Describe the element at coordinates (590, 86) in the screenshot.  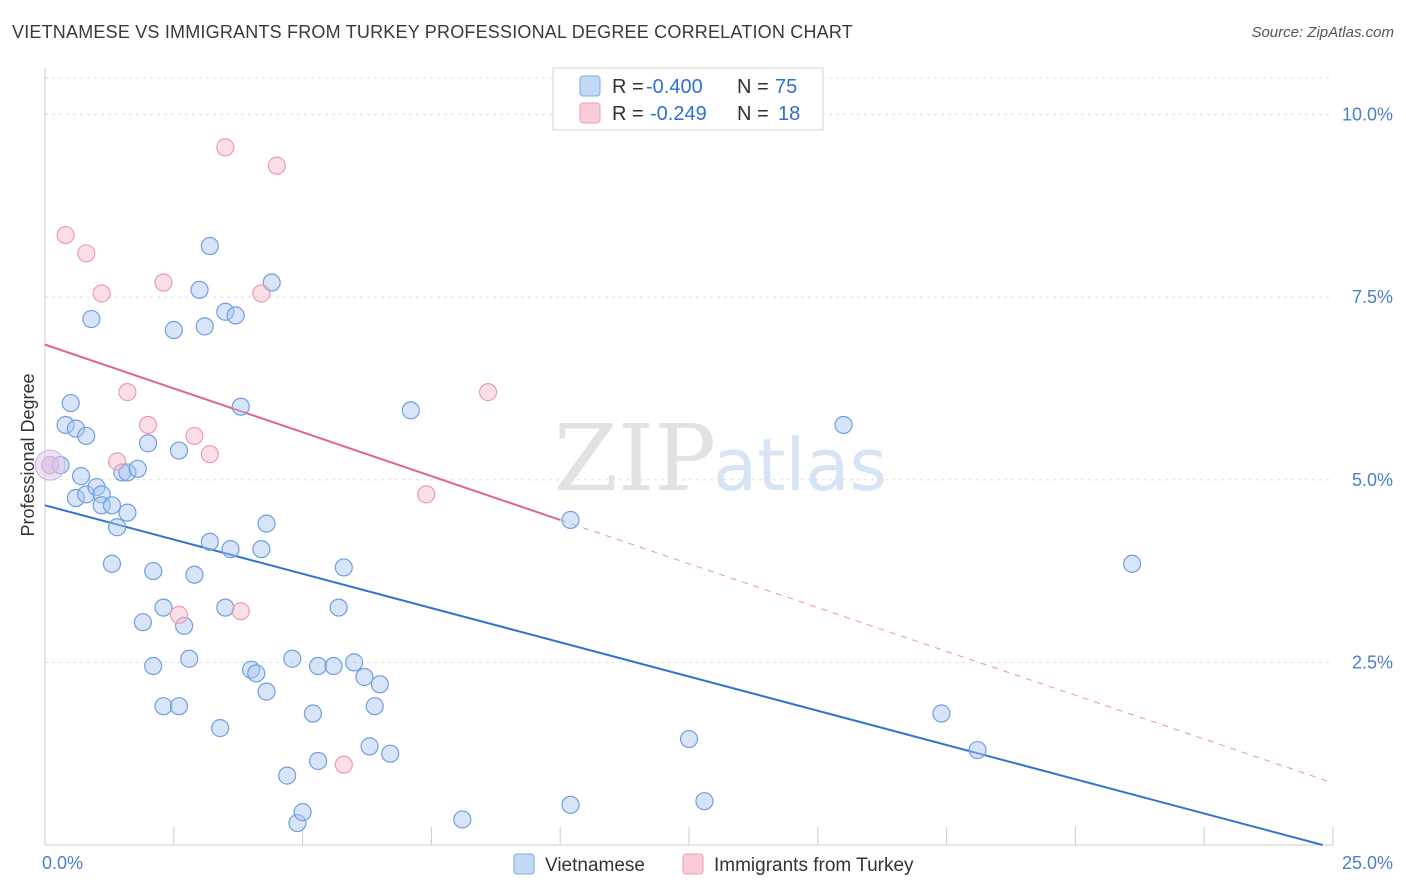
I see `legend-swatch-vietnamese` at that location.